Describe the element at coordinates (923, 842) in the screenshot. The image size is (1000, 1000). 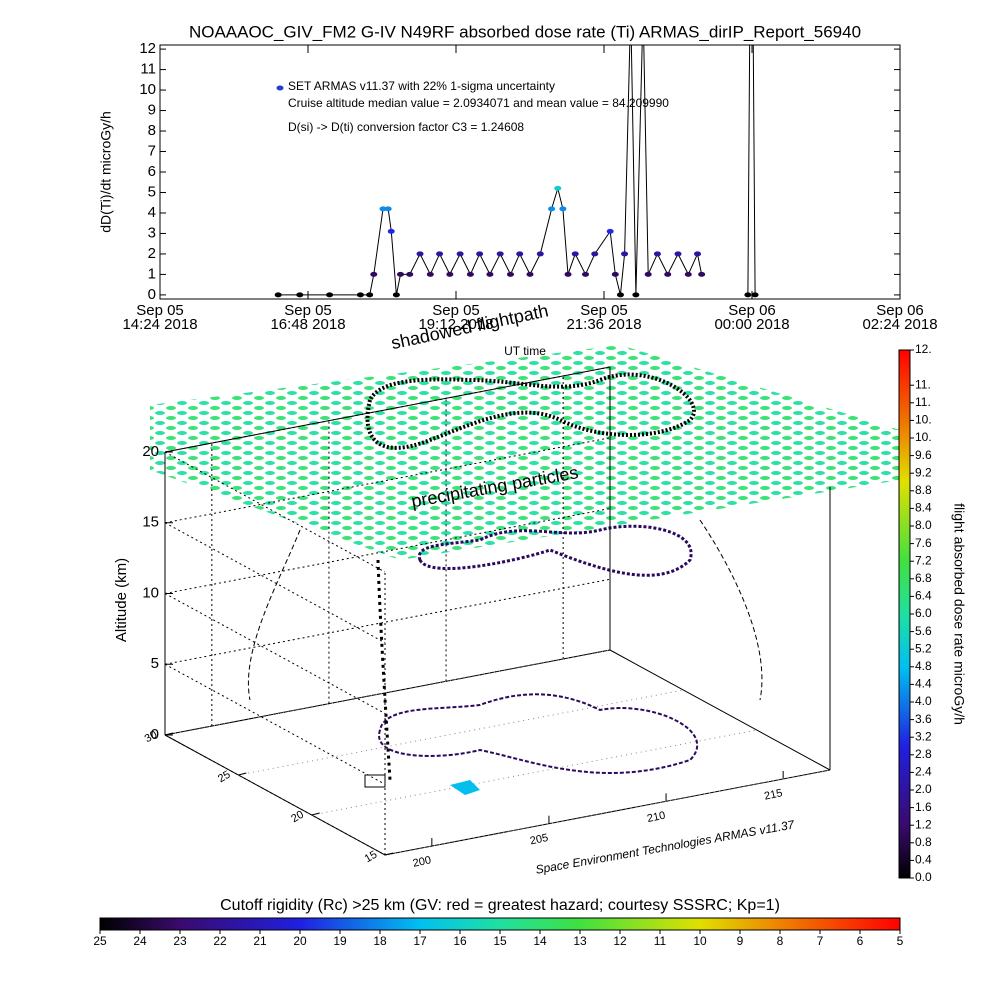
I see `colorbar-tick-label: 0.8` at that location.